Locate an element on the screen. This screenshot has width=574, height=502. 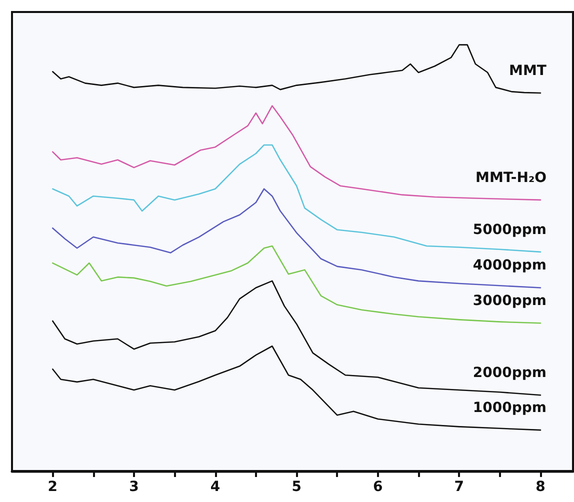
series-label: 3000ppm is located at coordinates (509, 301).